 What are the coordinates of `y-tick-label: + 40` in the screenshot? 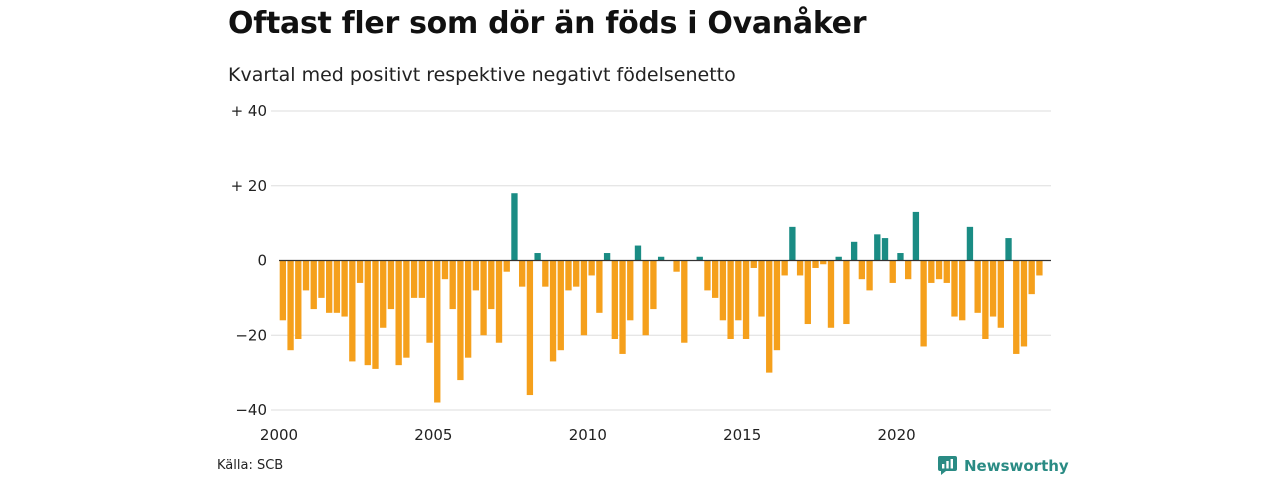 It's located at (249, 111).